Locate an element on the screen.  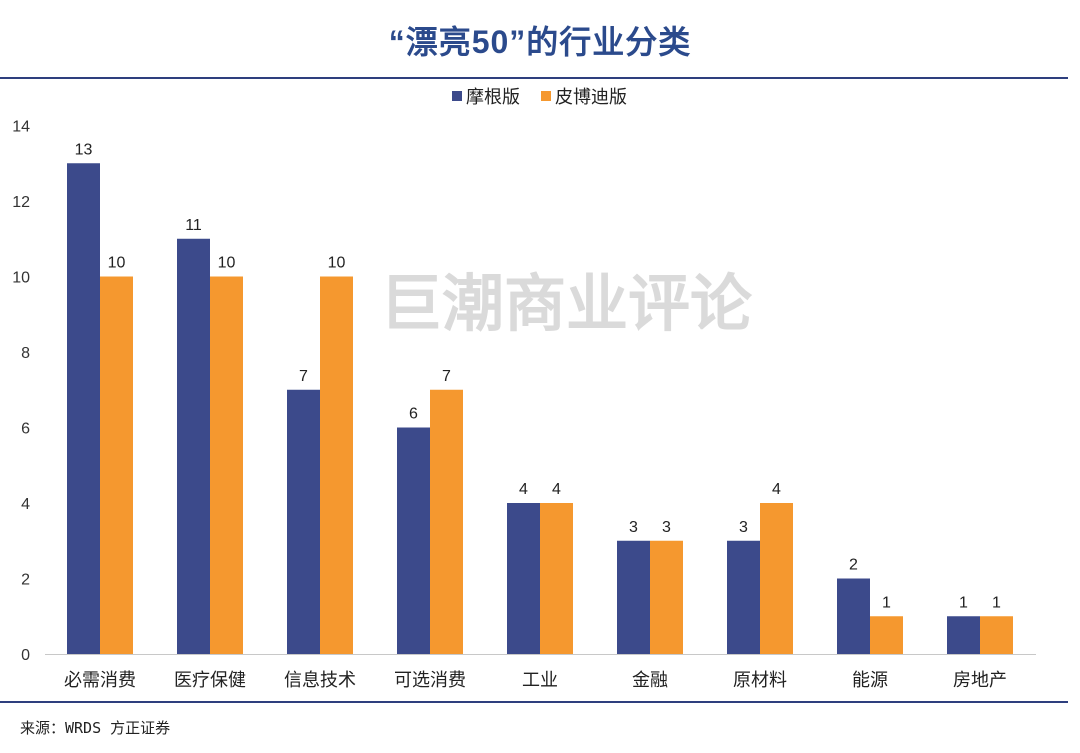
data-label-series1-cat0: 10 is located at coordinates (117, 263).